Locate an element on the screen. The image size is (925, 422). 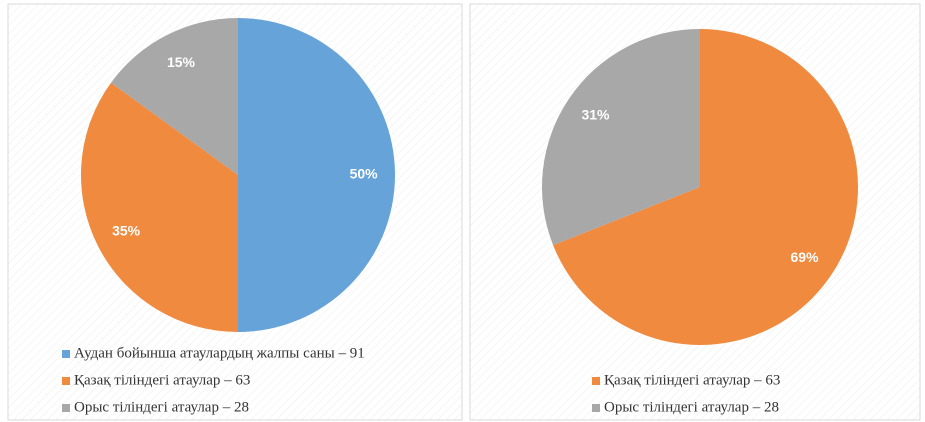
slice-label: 31% is located at coordinates (595, 115).